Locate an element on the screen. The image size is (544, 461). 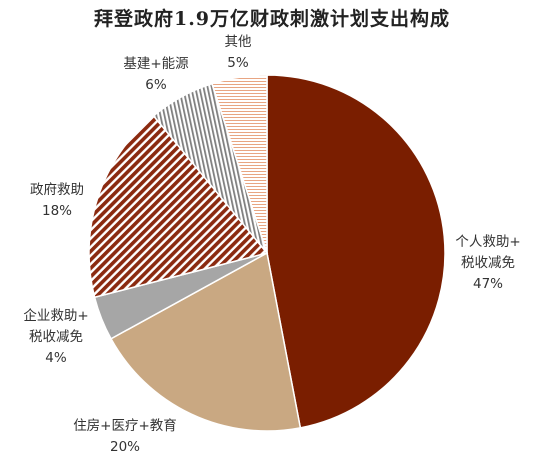
slice-value-1: 20% is located at coordinates (125, 447).